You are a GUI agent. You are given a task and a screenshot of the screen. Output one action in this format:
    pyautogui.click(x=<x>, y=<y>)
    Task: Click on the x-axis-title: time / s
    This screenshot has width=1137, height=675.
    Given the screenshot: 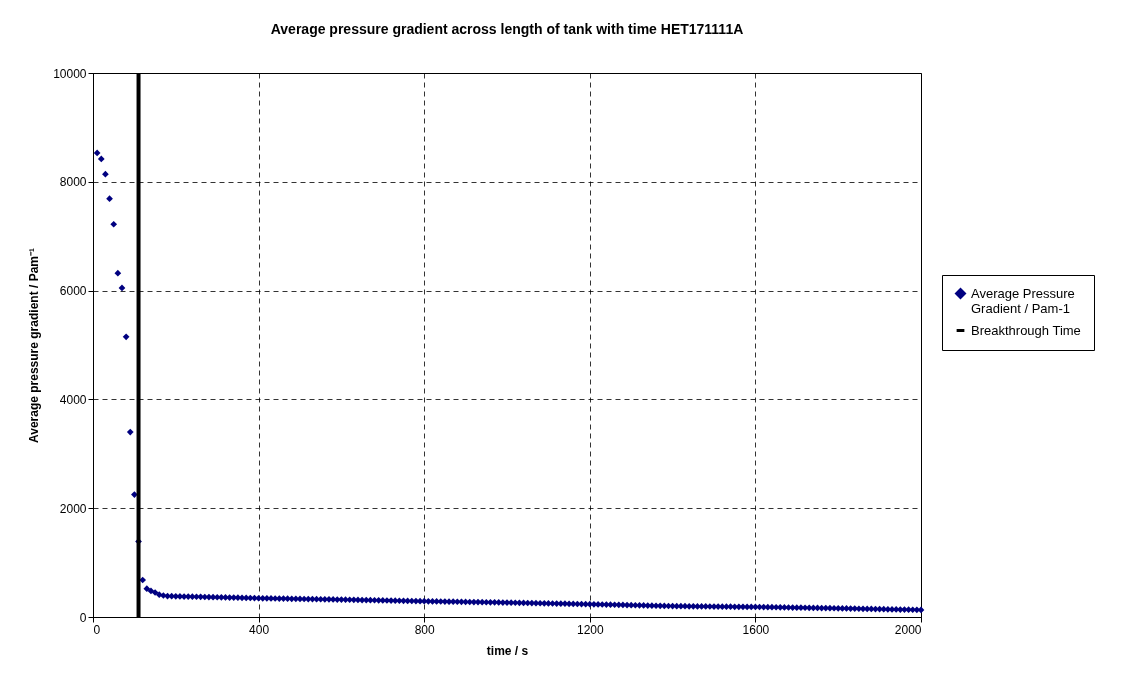 What is the action you would take?
    pyautogui.click(x=507, y=650)
    